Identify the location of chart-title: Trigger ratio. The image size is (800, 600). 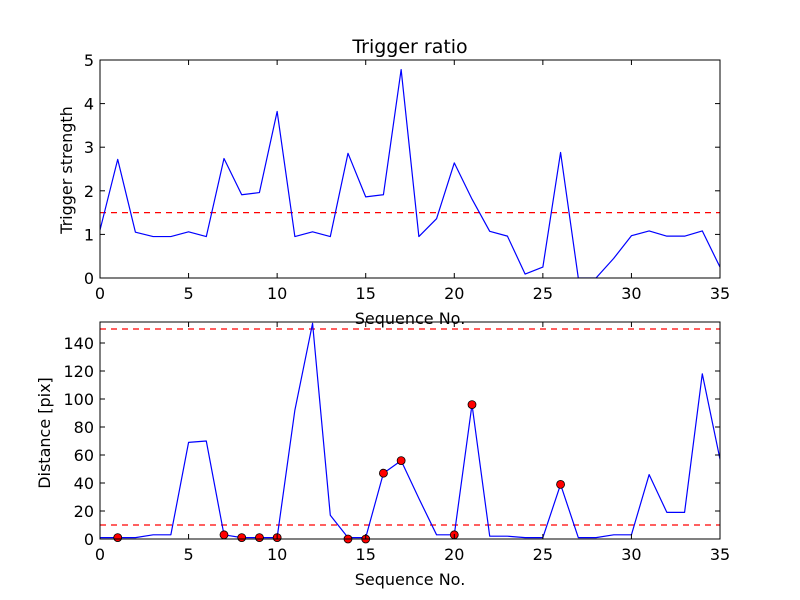
(409, 47).